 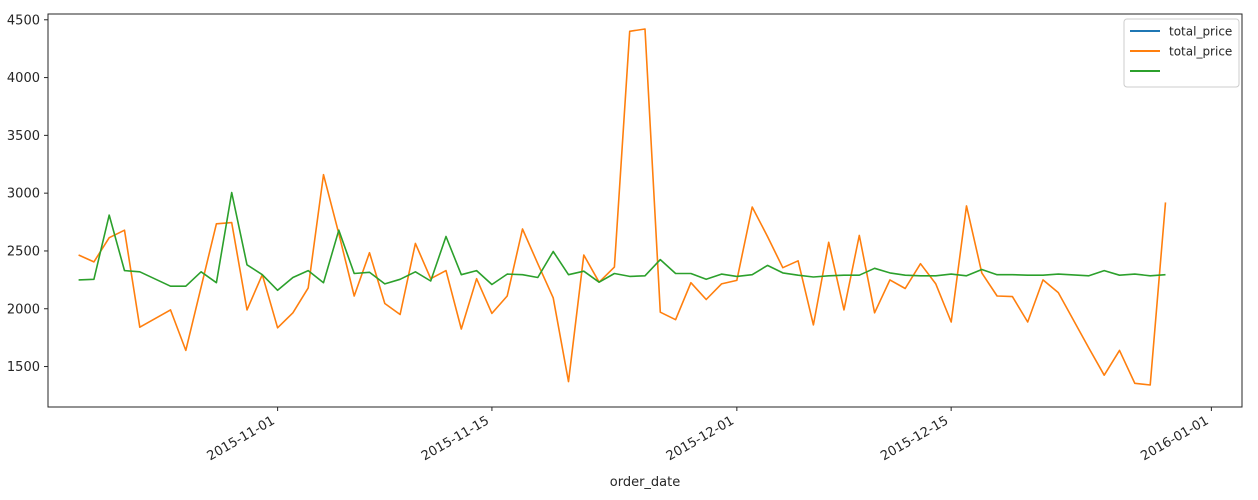 What do you see at coordinates (241, 438) in the screenshot?
I see `x-tick-label: 2015-11-01` at bounding box center [241, 438].